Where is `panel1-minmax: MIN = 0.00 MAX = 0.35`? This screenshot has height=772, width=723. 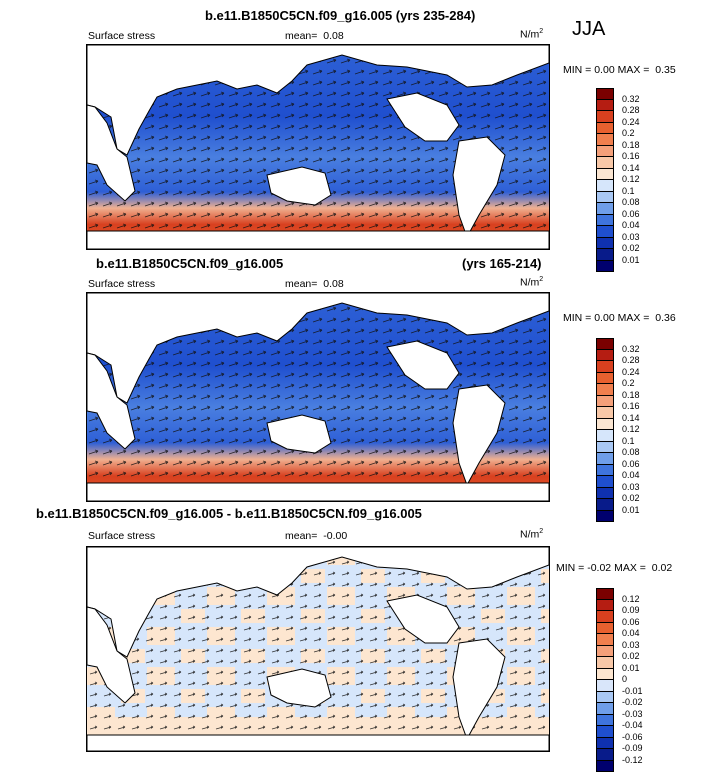
panel1-minmax: MIN = 0.00 MAX = 0.35 is located at coordinates (619, 70).